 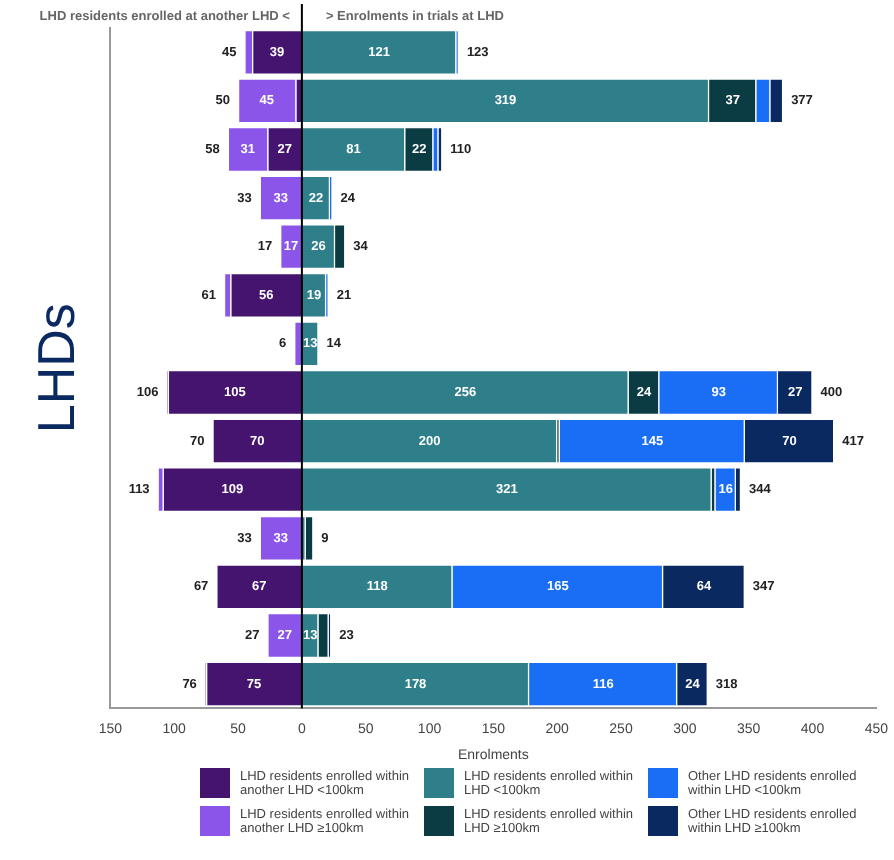 I want to click on y-axis-title: LHDs, so click(x=55, y=368).